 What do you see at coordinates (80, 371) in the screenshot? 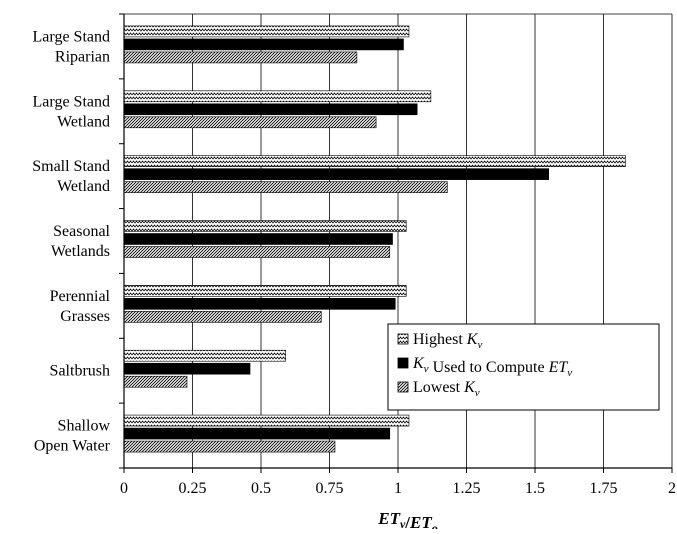
I see `category-label: Saltbrush` at bounding box center [80, 371].